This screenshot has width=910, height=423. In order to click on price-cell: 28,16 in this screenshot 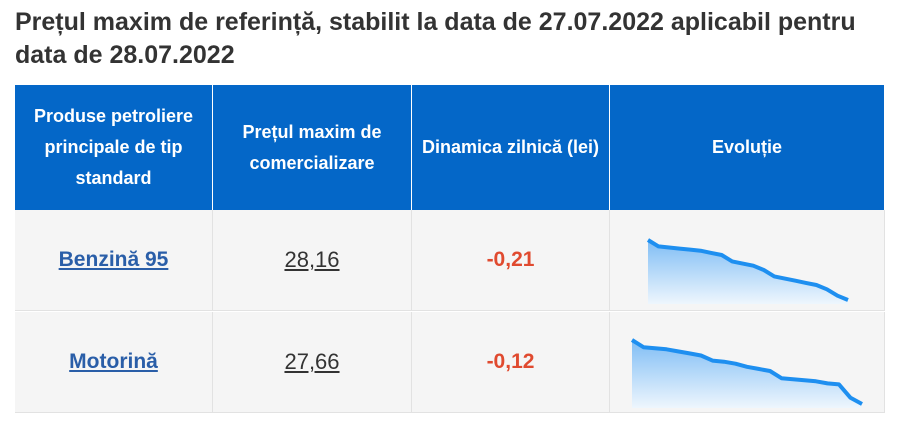, I will do `click(312, 260)`.